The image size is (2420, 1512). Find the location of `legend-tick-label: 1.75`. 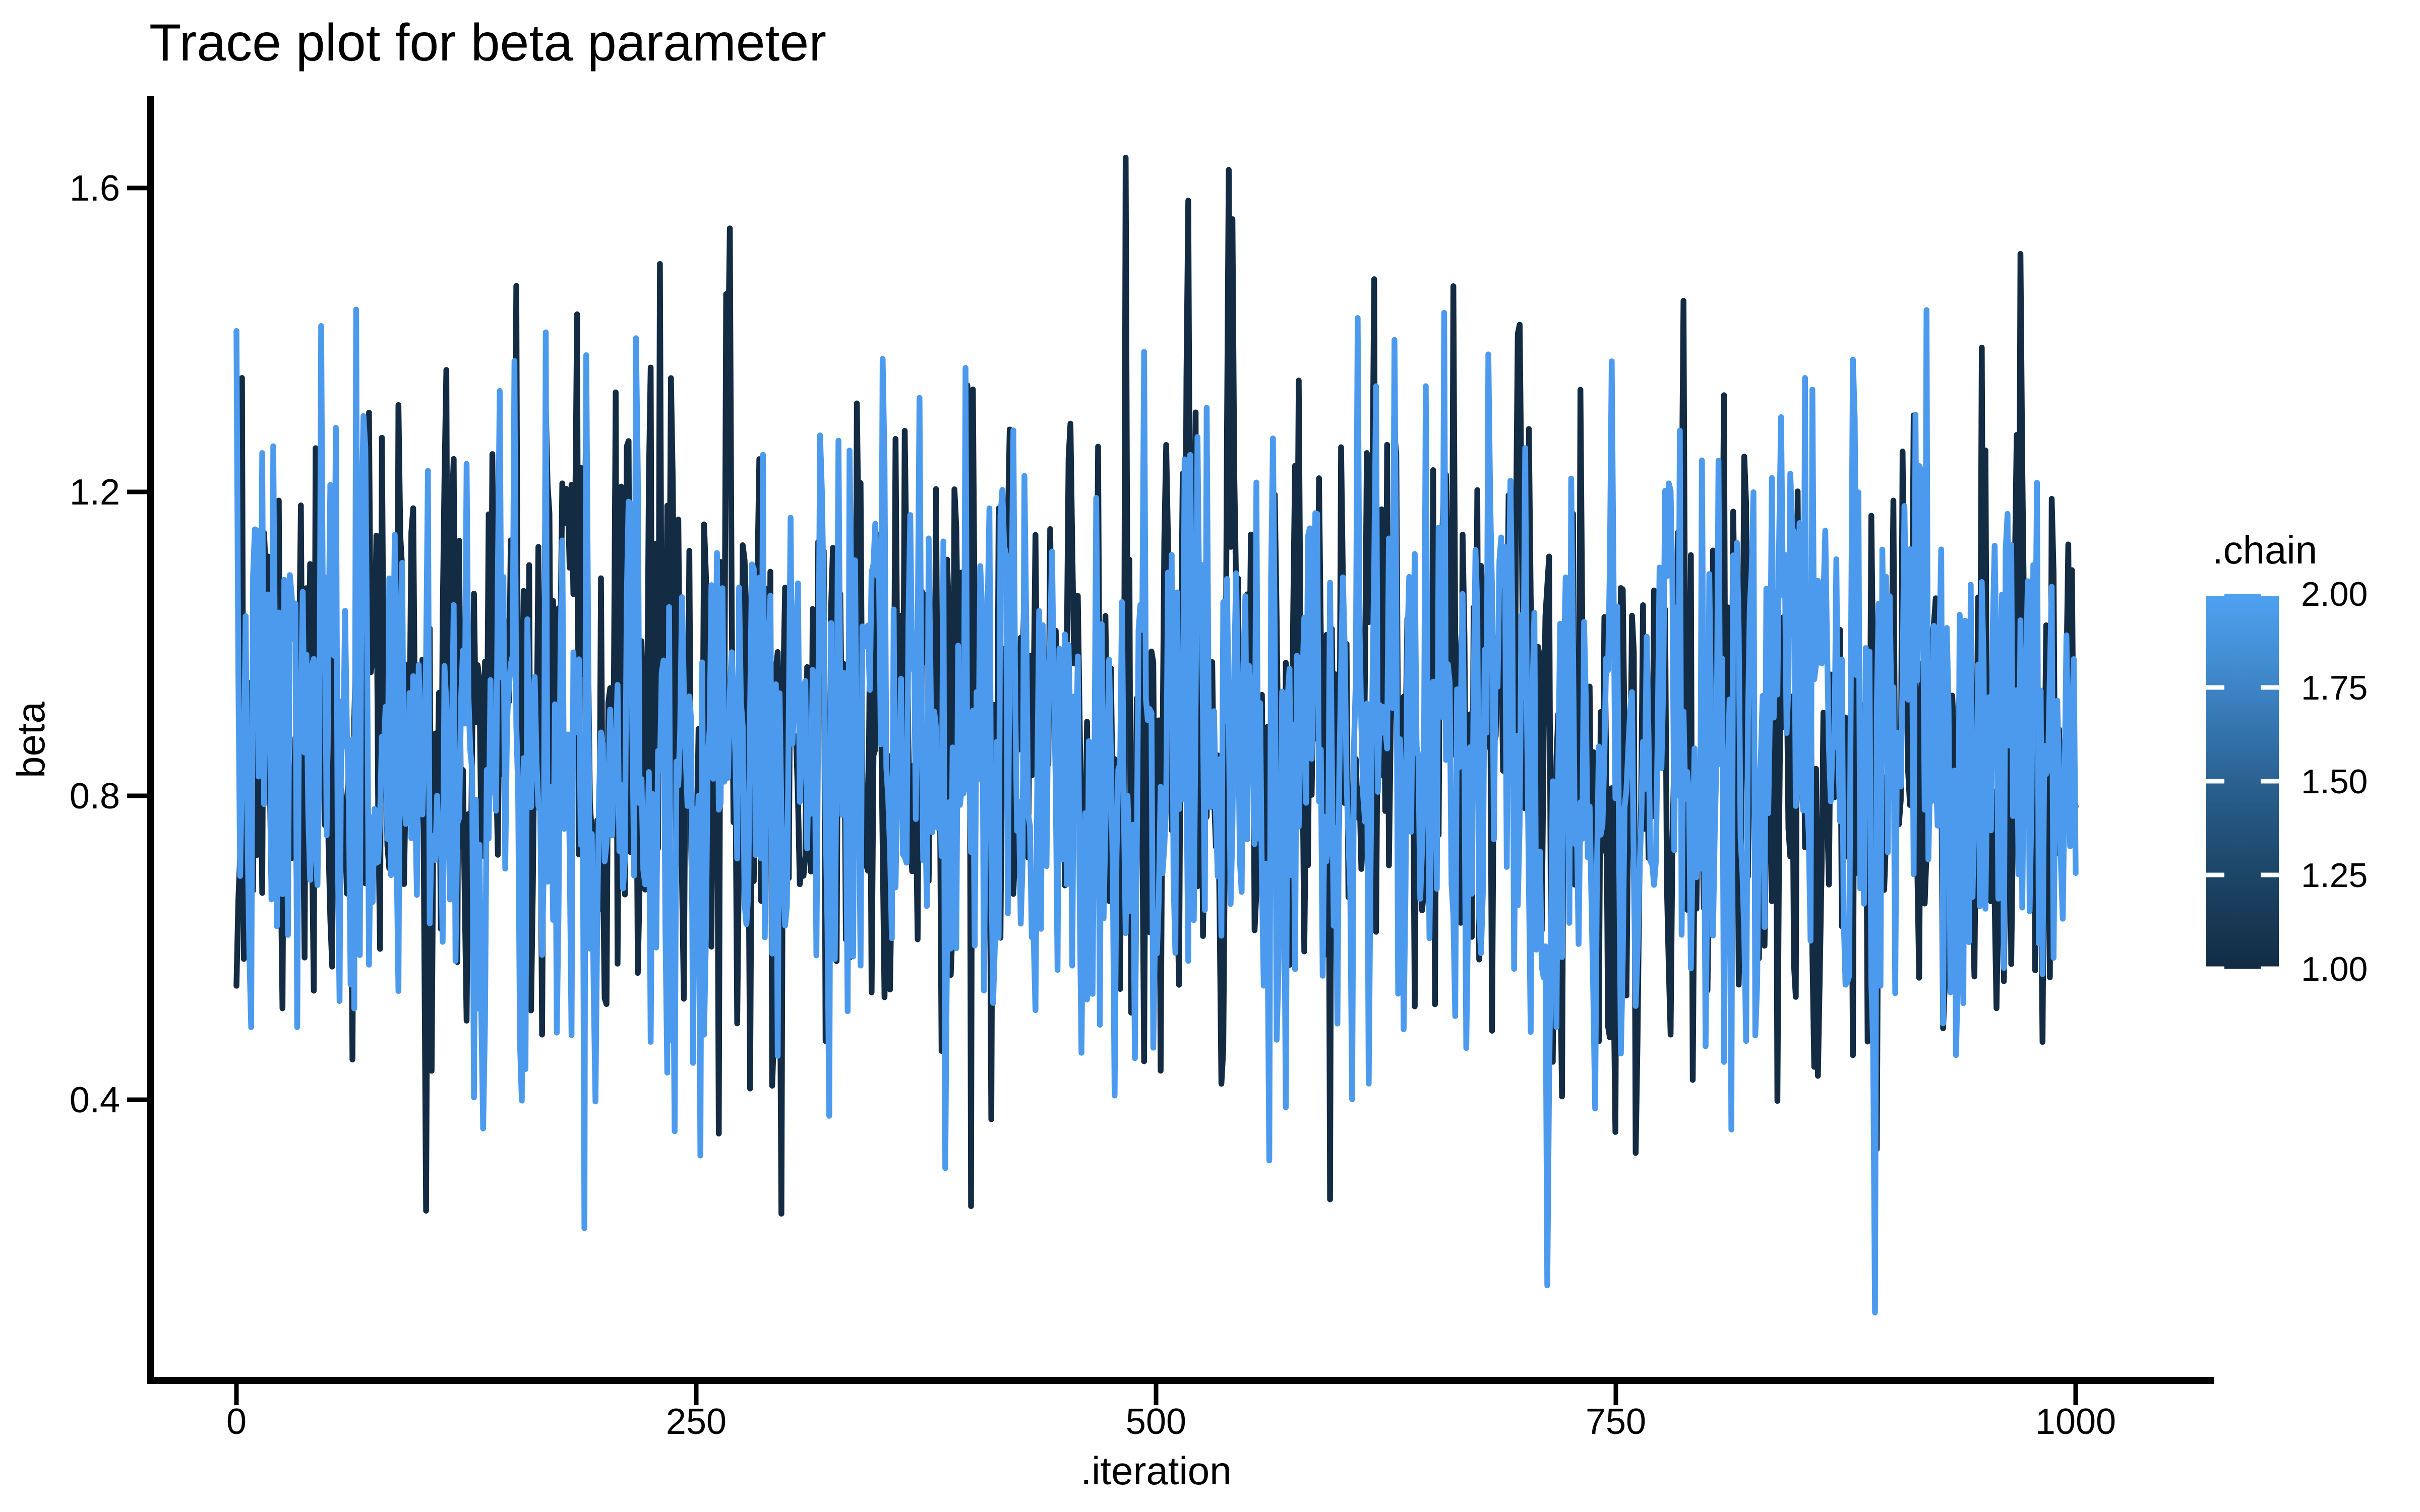

legend-tick-label: 1.75 is located at coordinates (2334, 688).